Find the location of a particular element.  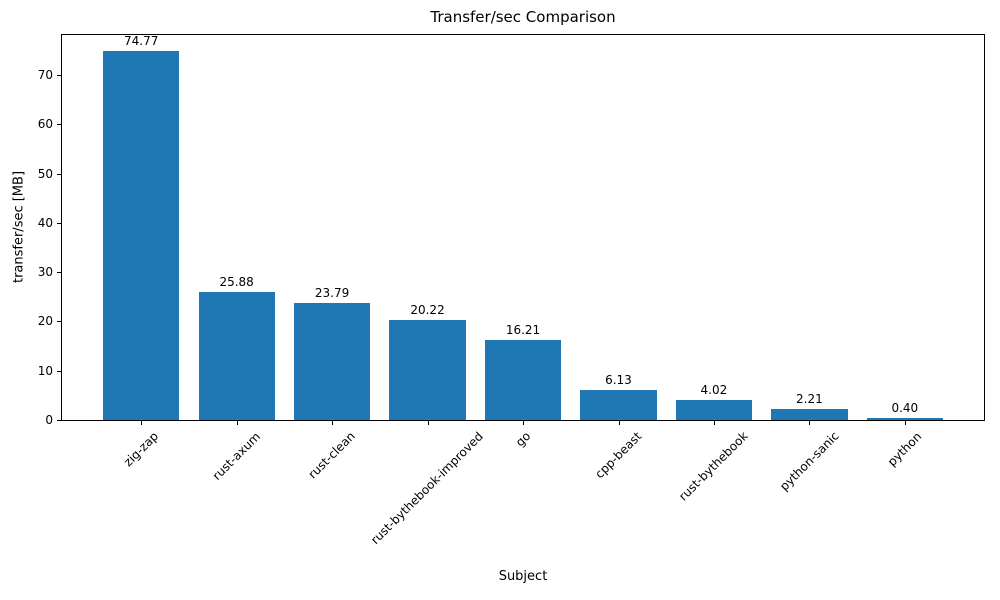

bar-value-label-go: 16.21 is located at coordinates (523, 330).